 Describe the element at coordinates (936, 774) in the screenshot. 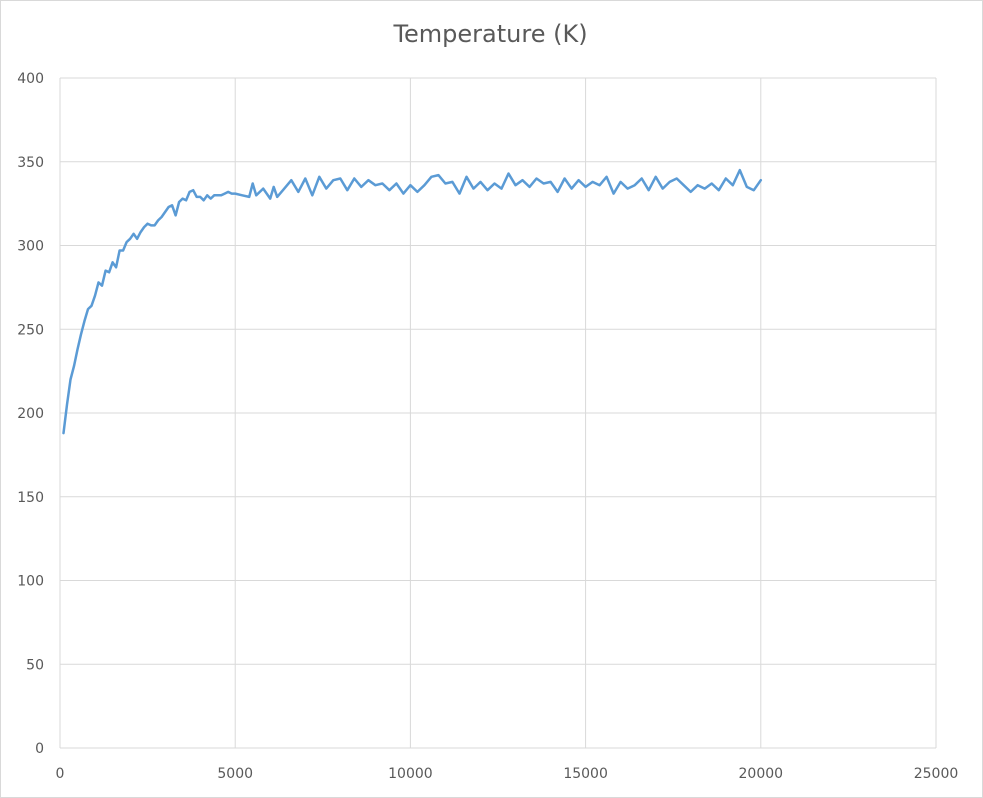

I see `x-tick-label: 25000` at that location.